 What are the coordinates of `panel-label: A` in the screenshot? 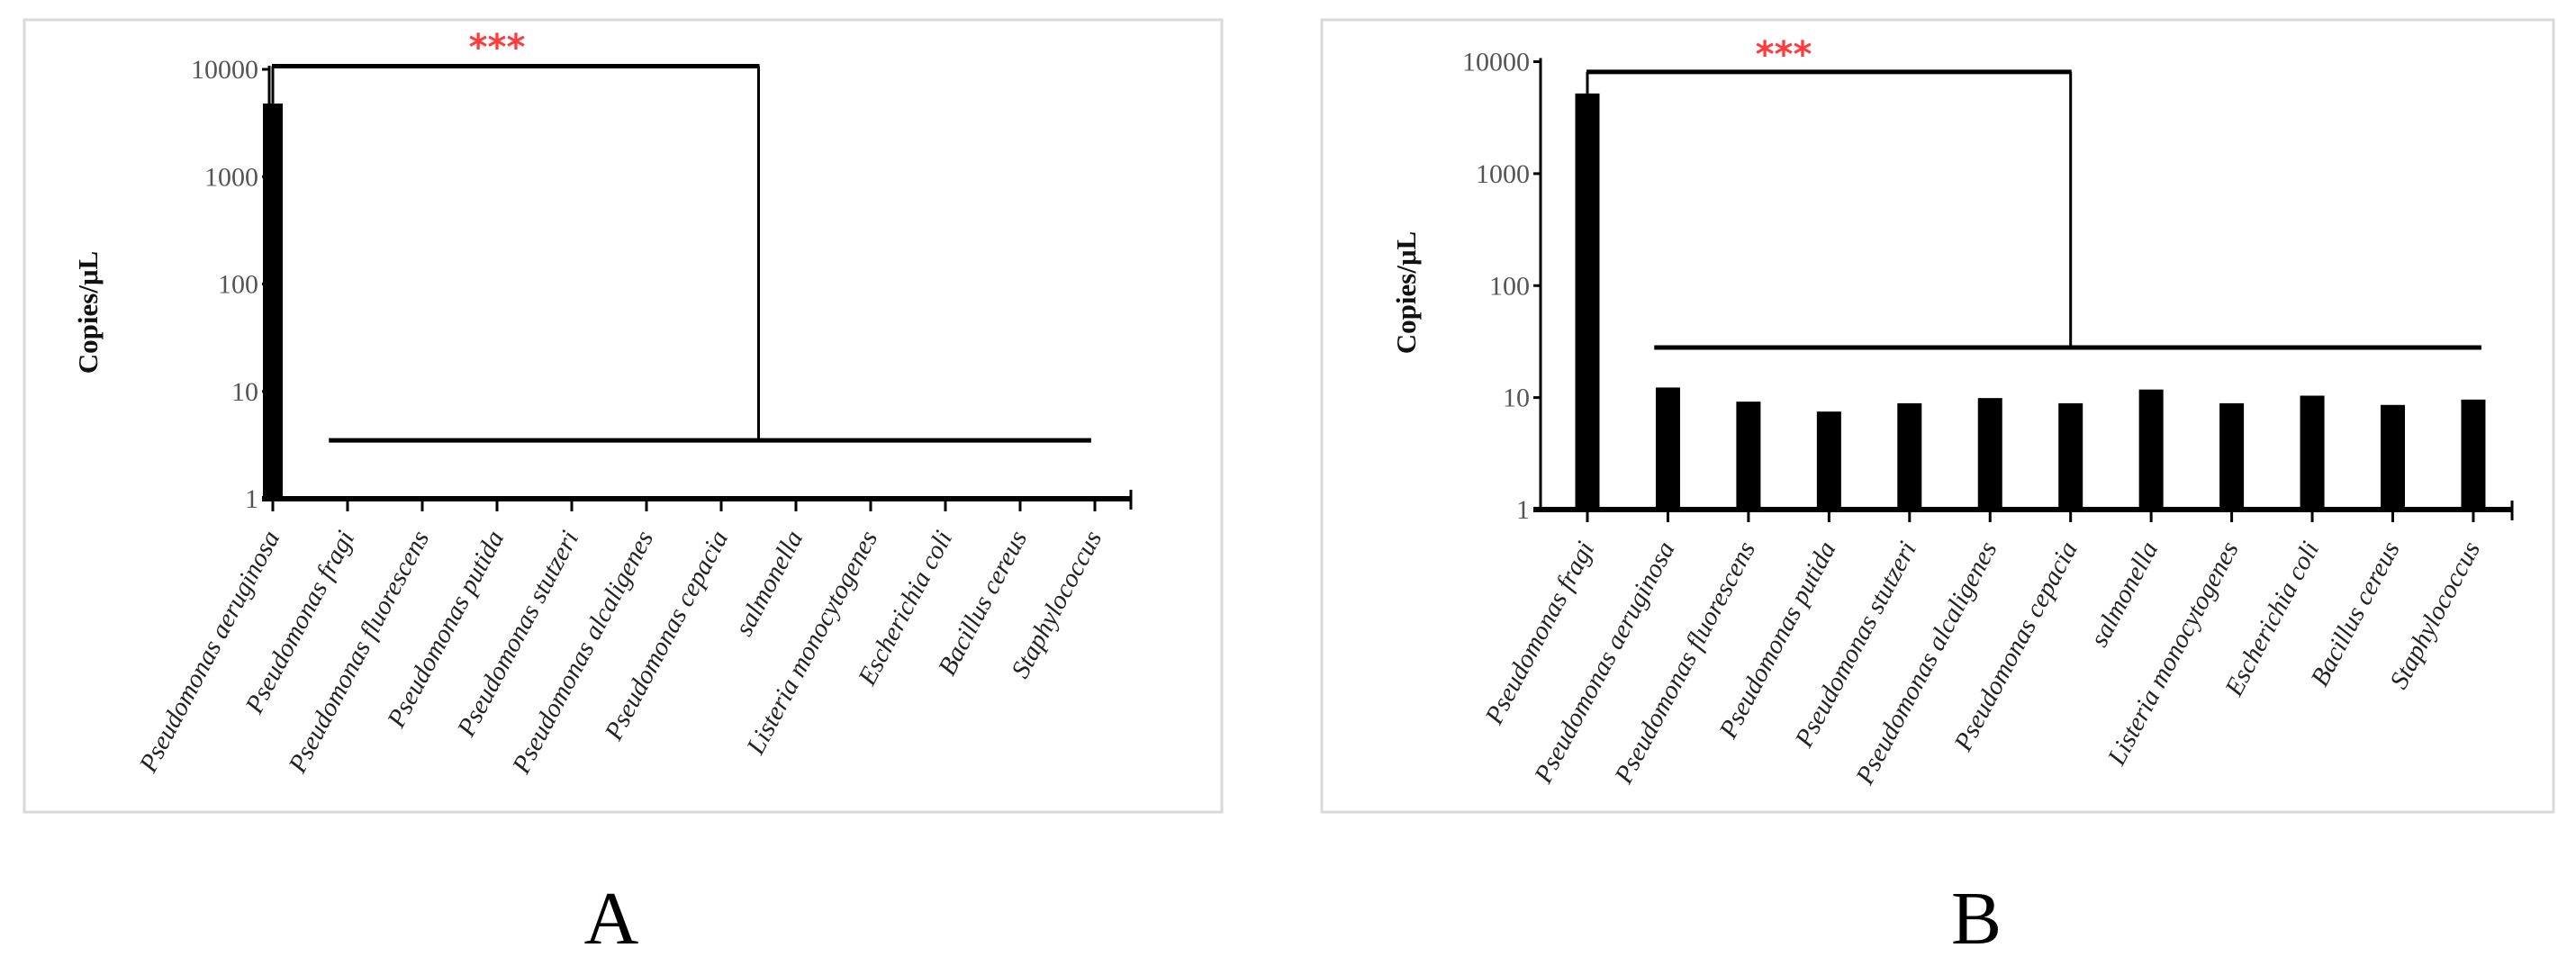 It's located at (611, 919).